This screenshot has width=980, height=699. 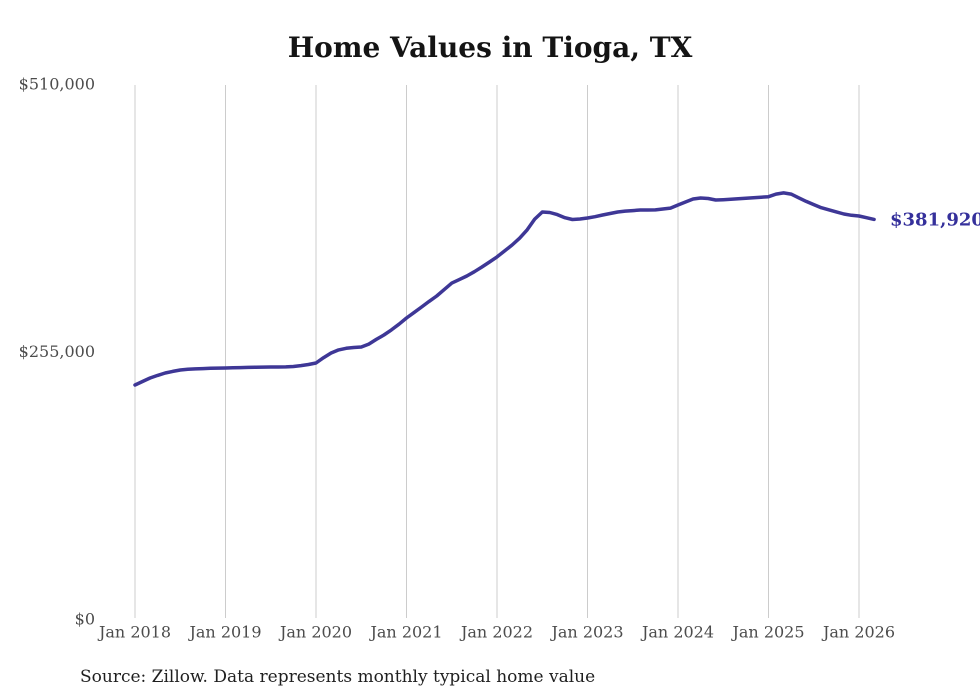 What do you see at coordinates (767, 632) in the screenshot?
I see `x-tick-label: Jan 2025` at bounding box center [767, 632].